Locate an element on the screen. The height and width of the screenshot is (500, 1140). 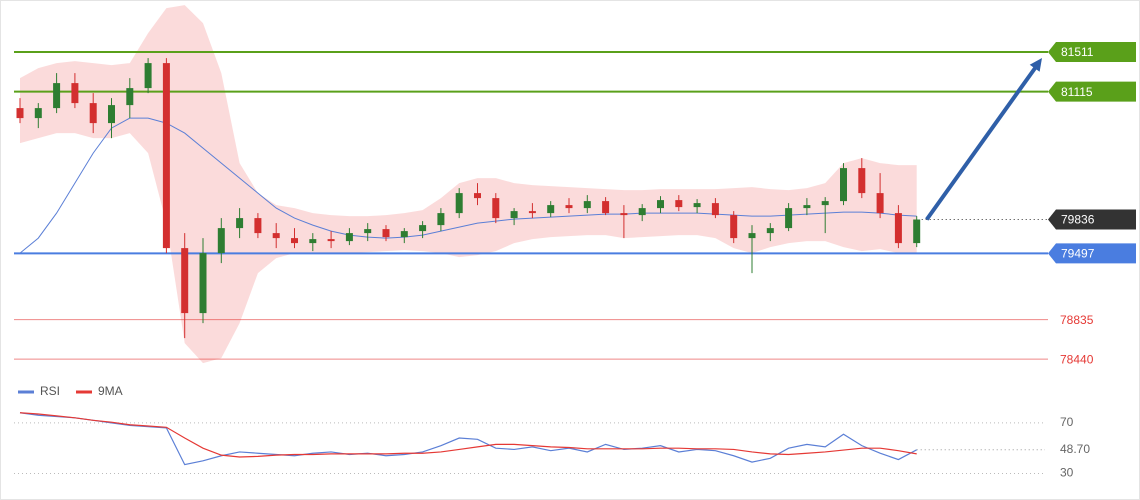
legend-label: 9MA is located at coordinates (110, 391).